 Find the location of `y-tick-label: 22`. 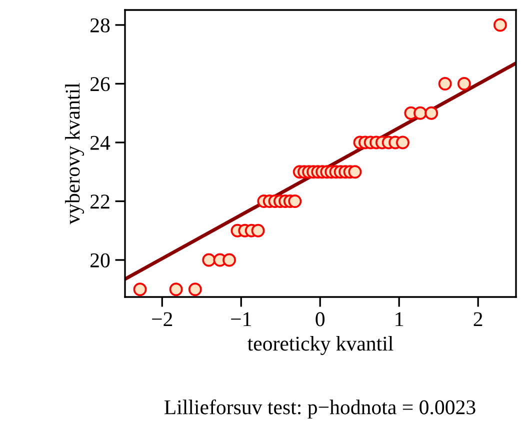

y-tick-label: 22 is located at coordinates (100, 201).